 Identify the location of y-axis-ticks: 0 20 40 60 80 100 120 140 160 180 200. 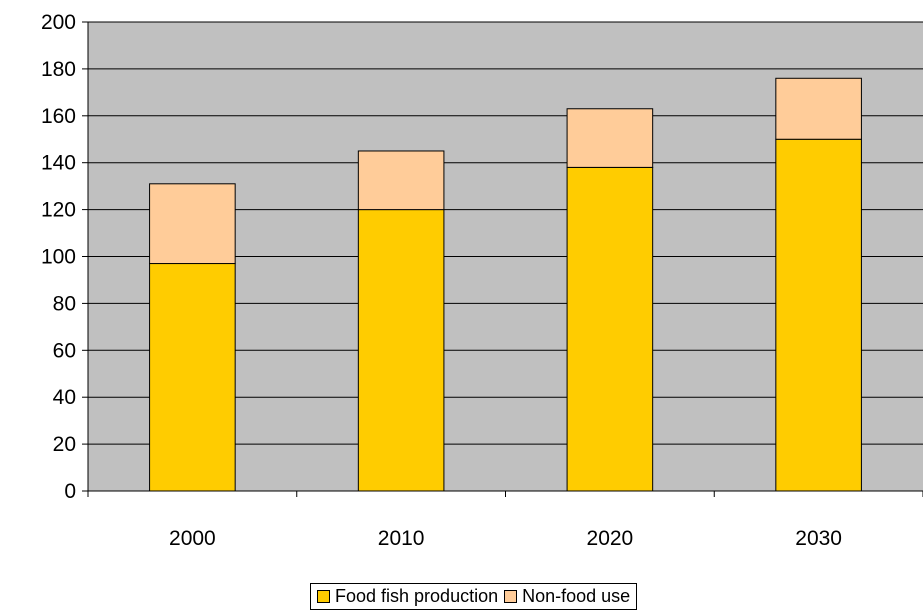
(64, 257).